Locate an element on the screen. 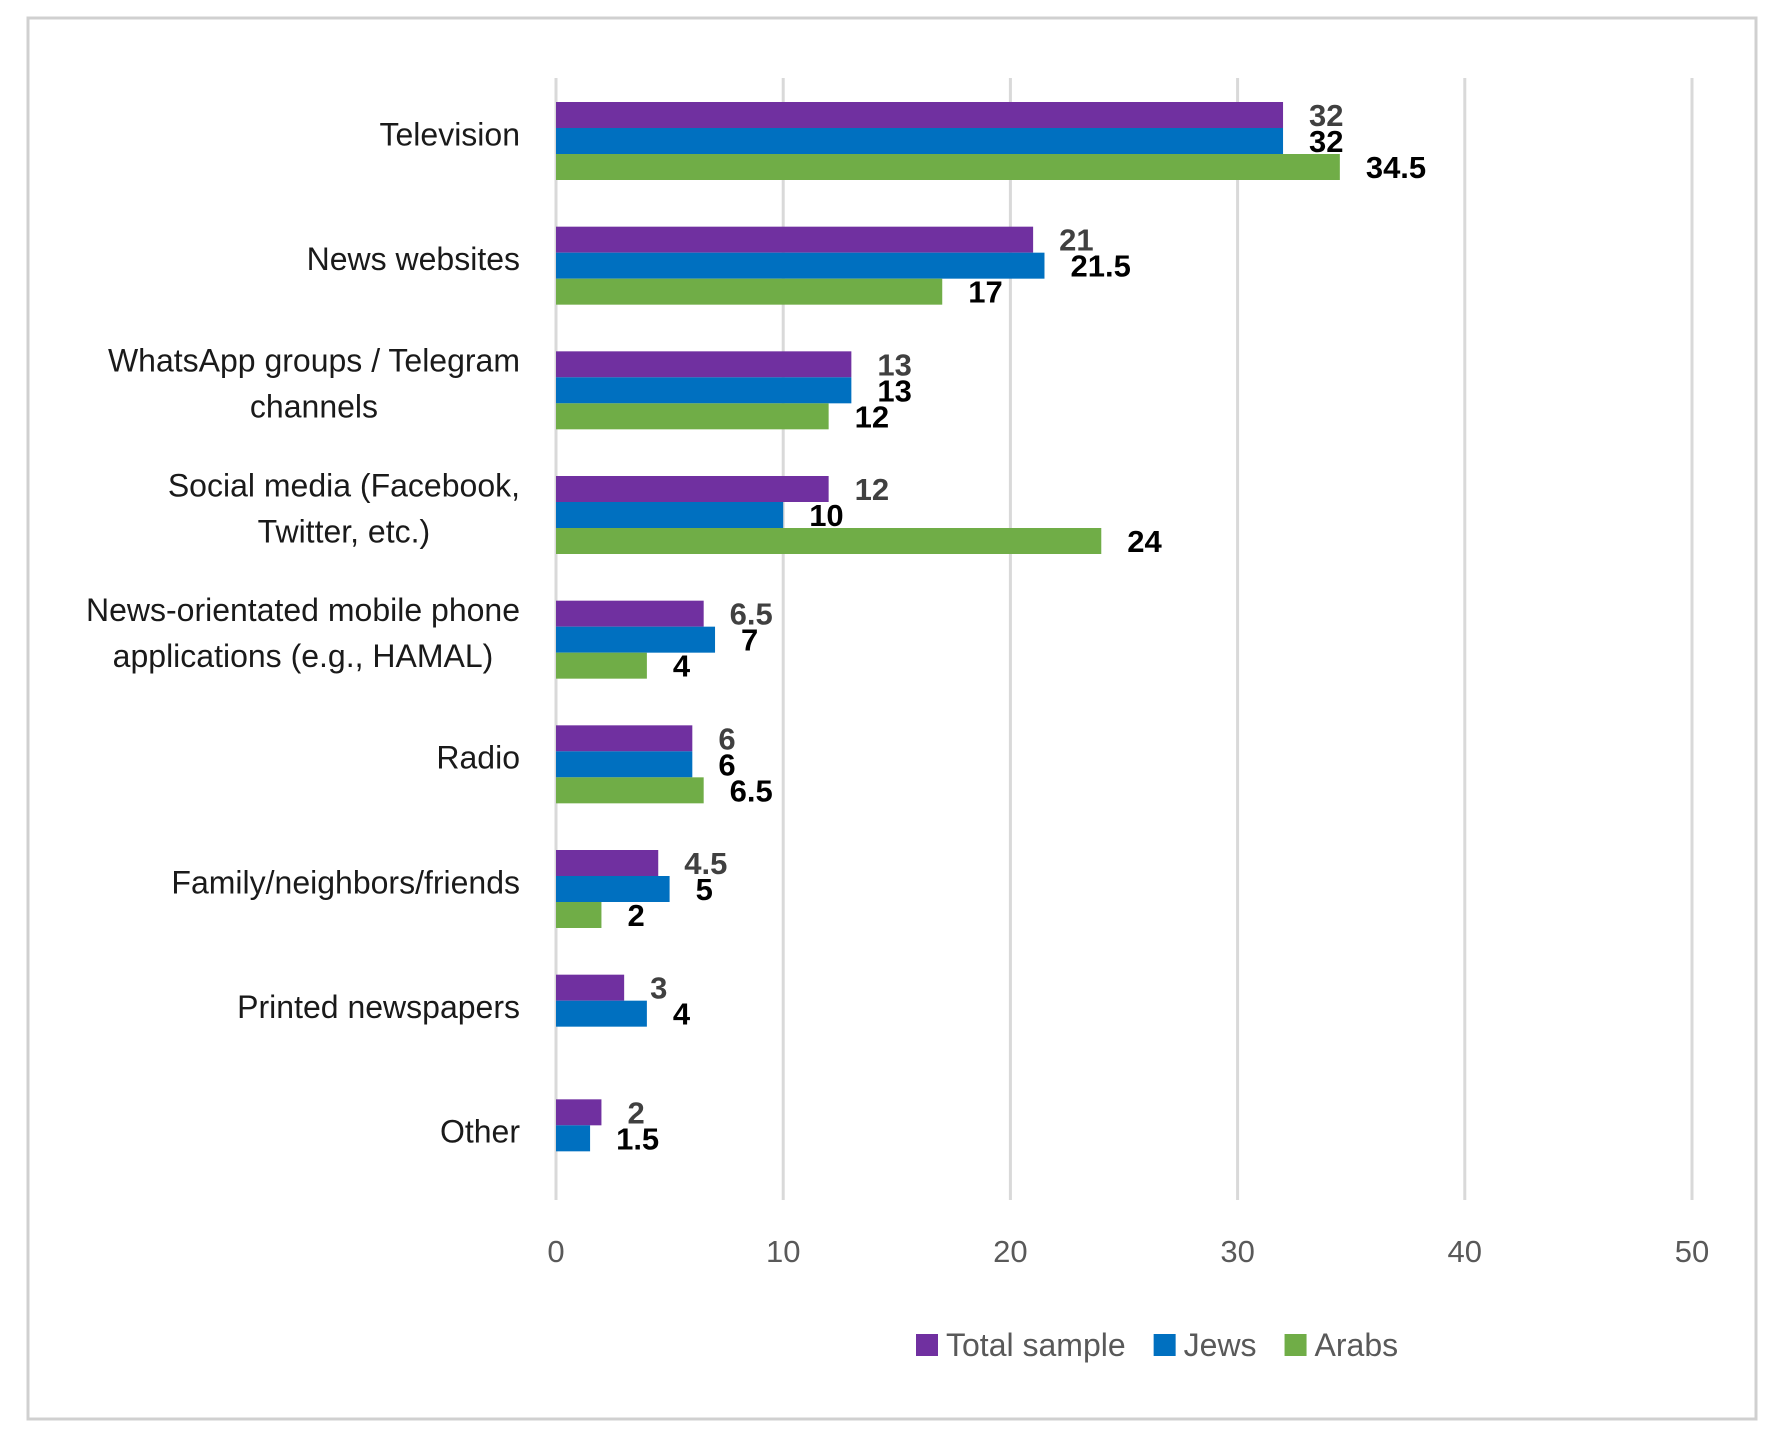 The height and width of the screenshot is (1440, 1781). data-label-arabs: 17 is located at coordinates (985, 292).